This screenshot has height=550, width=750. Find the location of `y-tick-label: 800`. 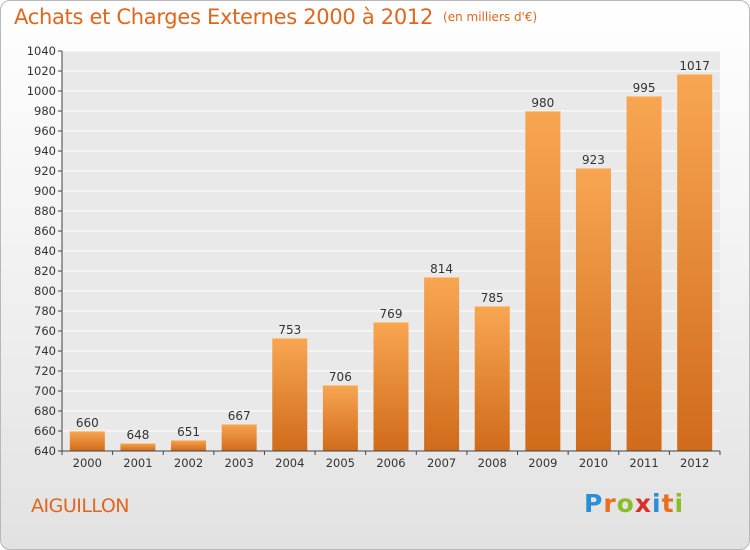

y-tick-label: 800 is located at coordinates (45, 291).